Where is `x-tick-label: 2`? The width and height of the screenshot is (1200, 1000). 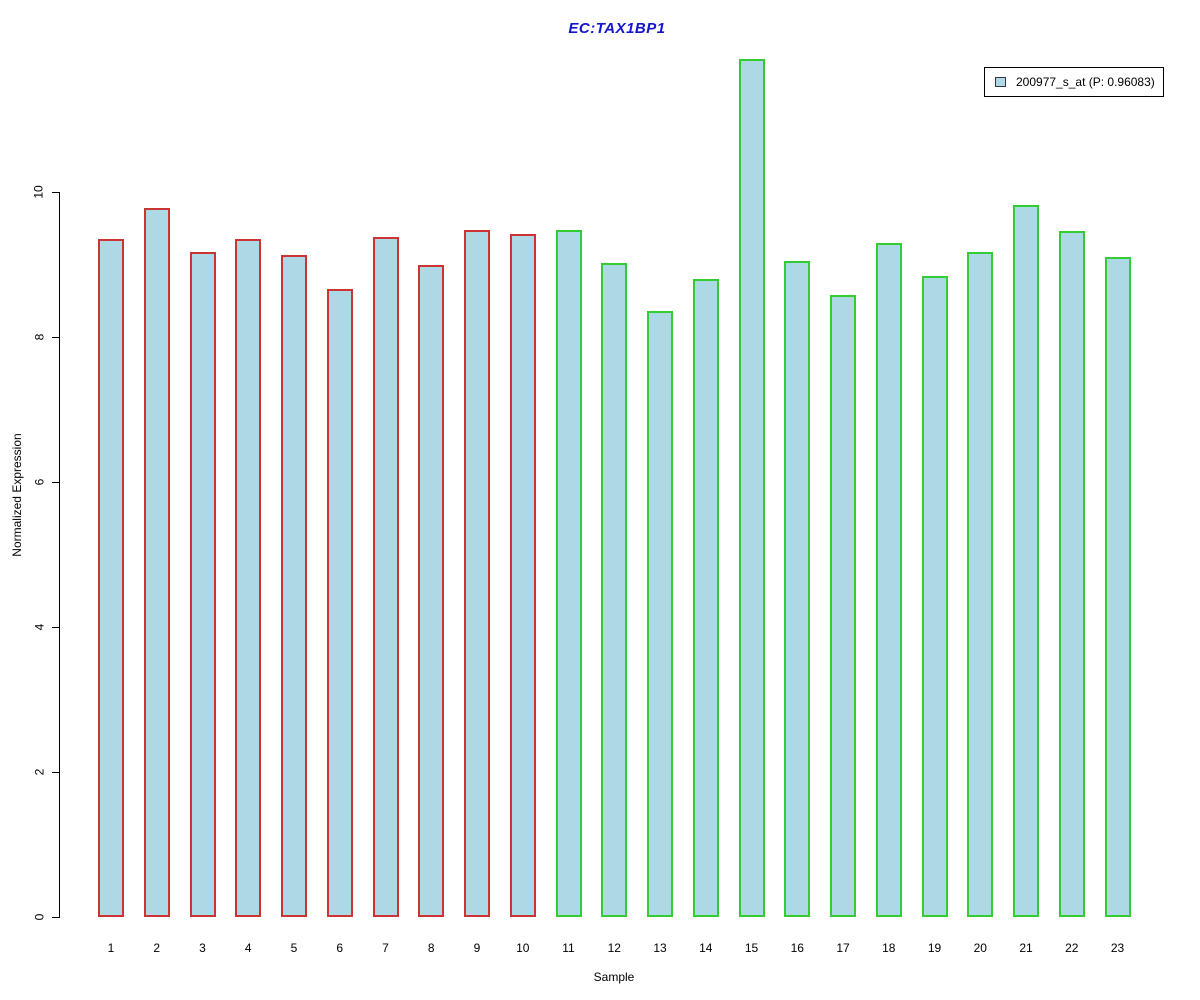 x-tick-label: 2 is located at coordinates (157, 948).